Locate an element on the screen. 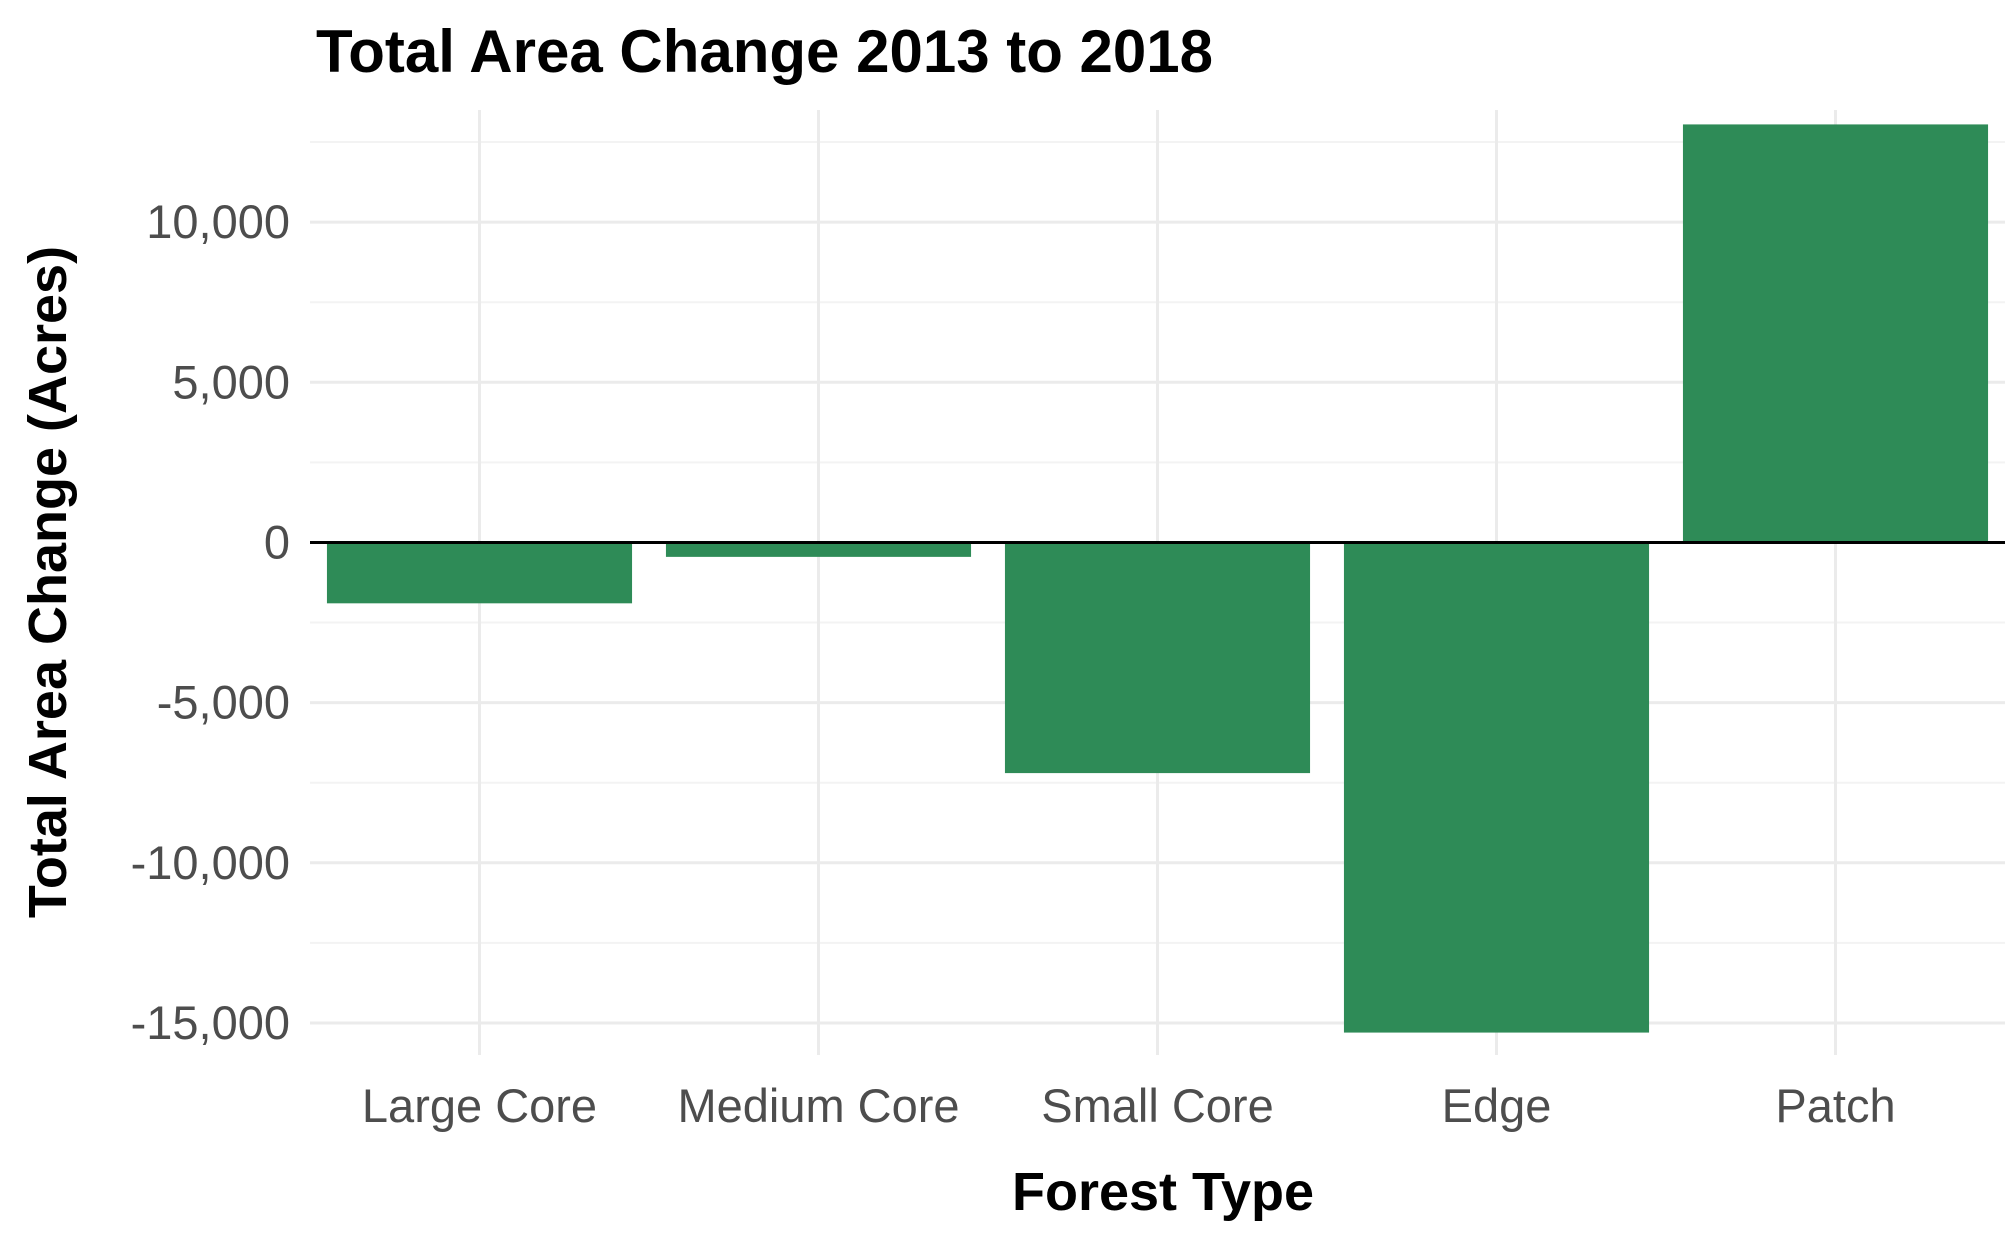  bar-small-core is located at coordinates (1157, 658).